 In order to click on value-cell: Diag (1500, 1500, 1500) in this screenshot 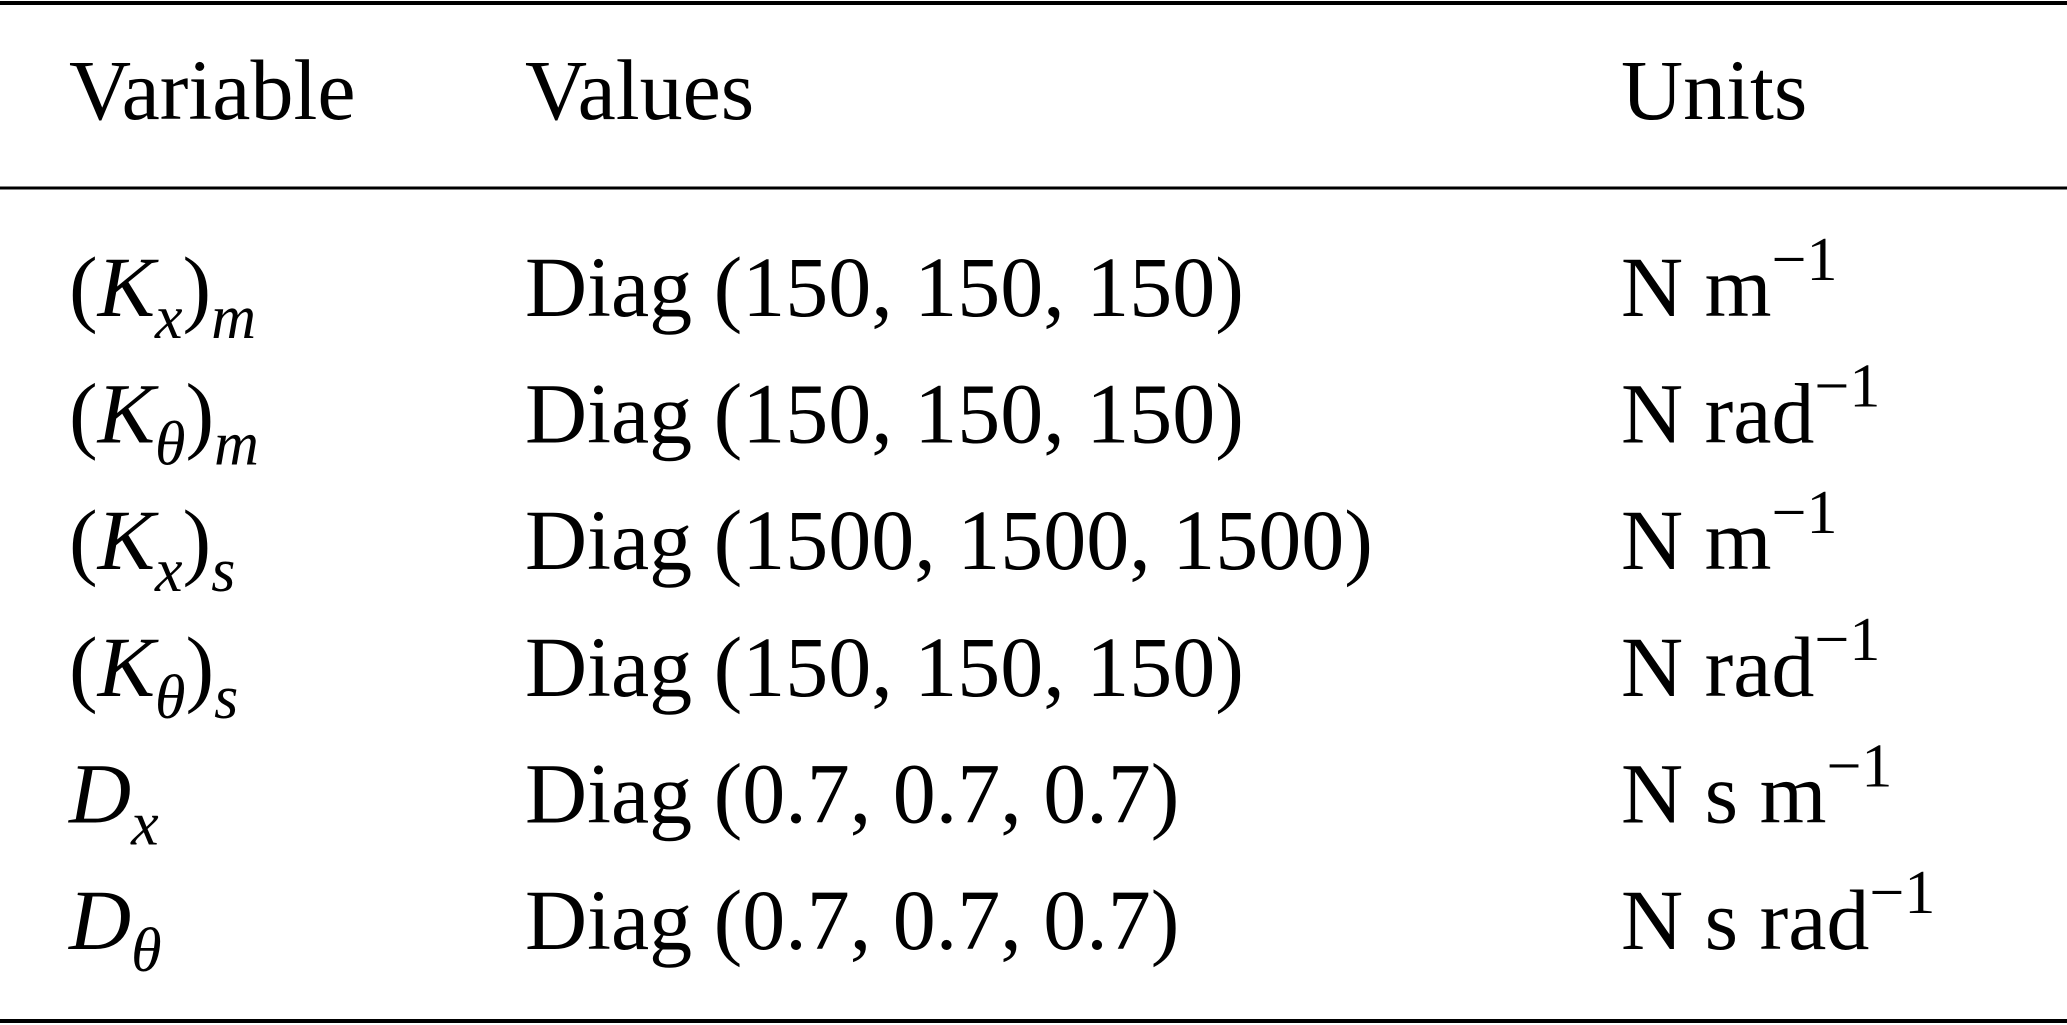, I will do `click(949, 540)`.